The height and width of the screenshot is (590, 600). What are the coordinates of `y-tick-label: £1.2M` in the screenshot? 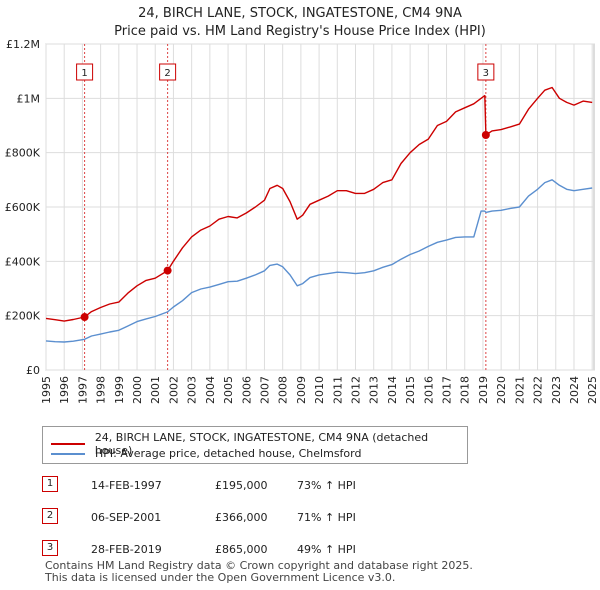 It's located at (23, 44).